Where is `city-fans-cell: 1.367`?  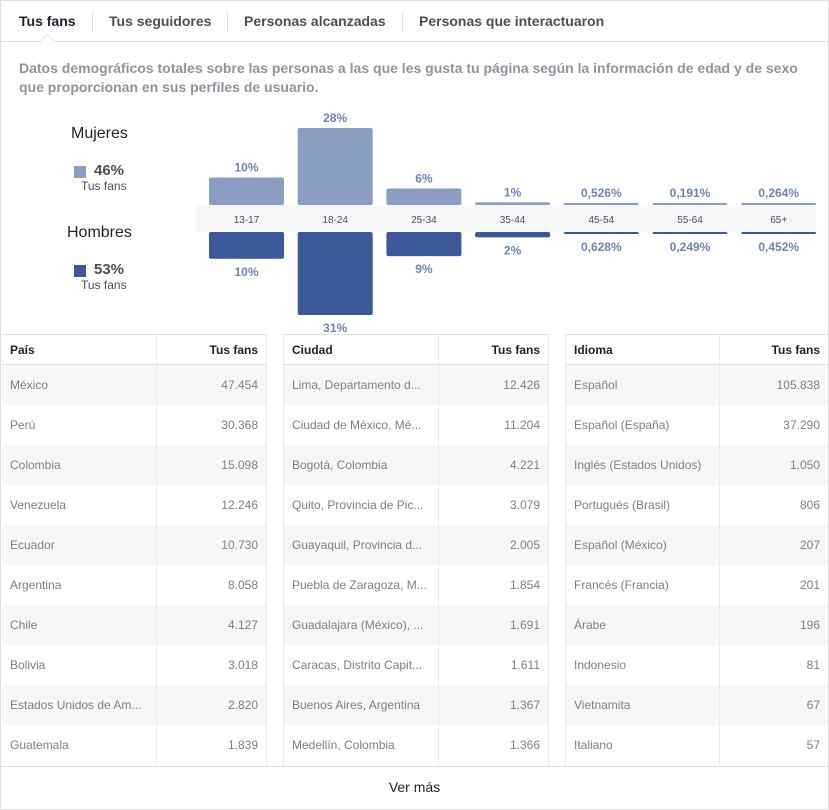 city-fans-cell: 1.367 is located at coordinates (493, 704).